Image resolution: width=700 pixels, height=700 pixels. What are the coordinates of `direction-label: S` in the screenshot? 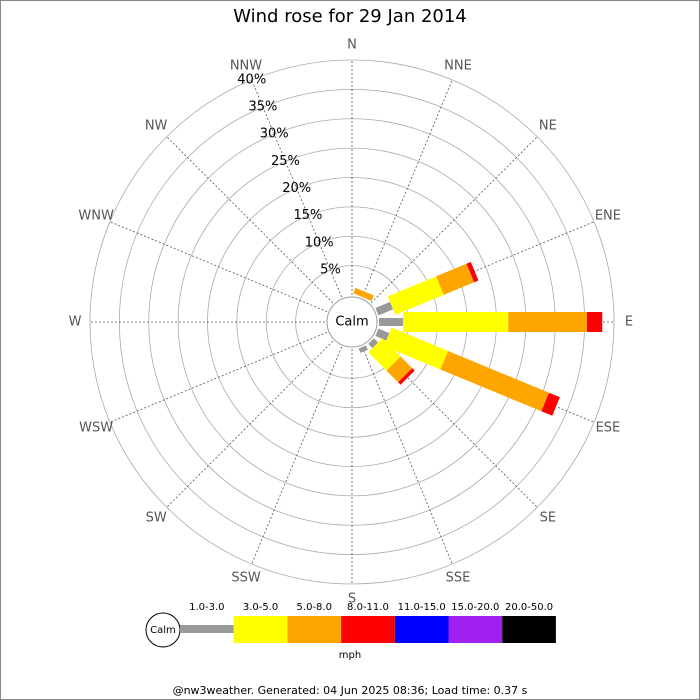 It's located at (352, 599).